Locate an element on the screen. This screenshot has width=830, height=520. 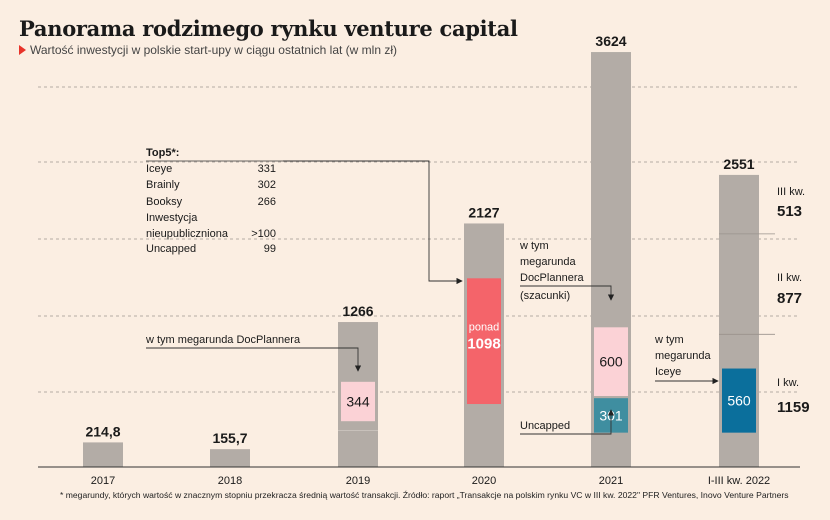
x-tick-label: 2021 is located at coordinates (611, 481).